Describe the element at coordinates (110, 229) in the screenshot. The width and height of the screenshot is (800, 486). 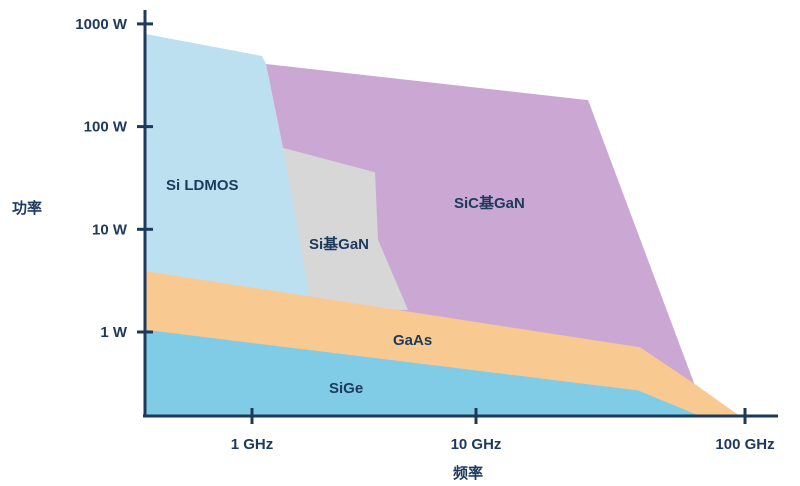
I see `y-tick-label: 10 W` at that location.